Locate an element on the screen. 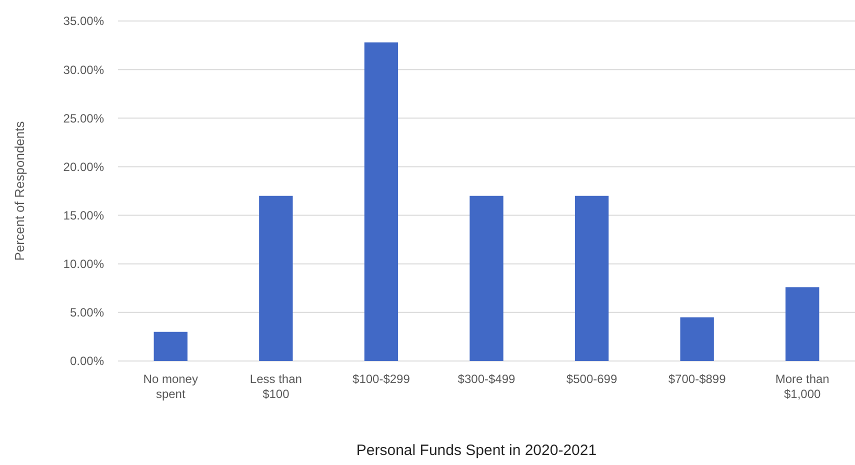 Image resolution: width=855 pixels, height=465 pixels. x-tick-label: More than $1,000 is located at coordinates (802, 386).